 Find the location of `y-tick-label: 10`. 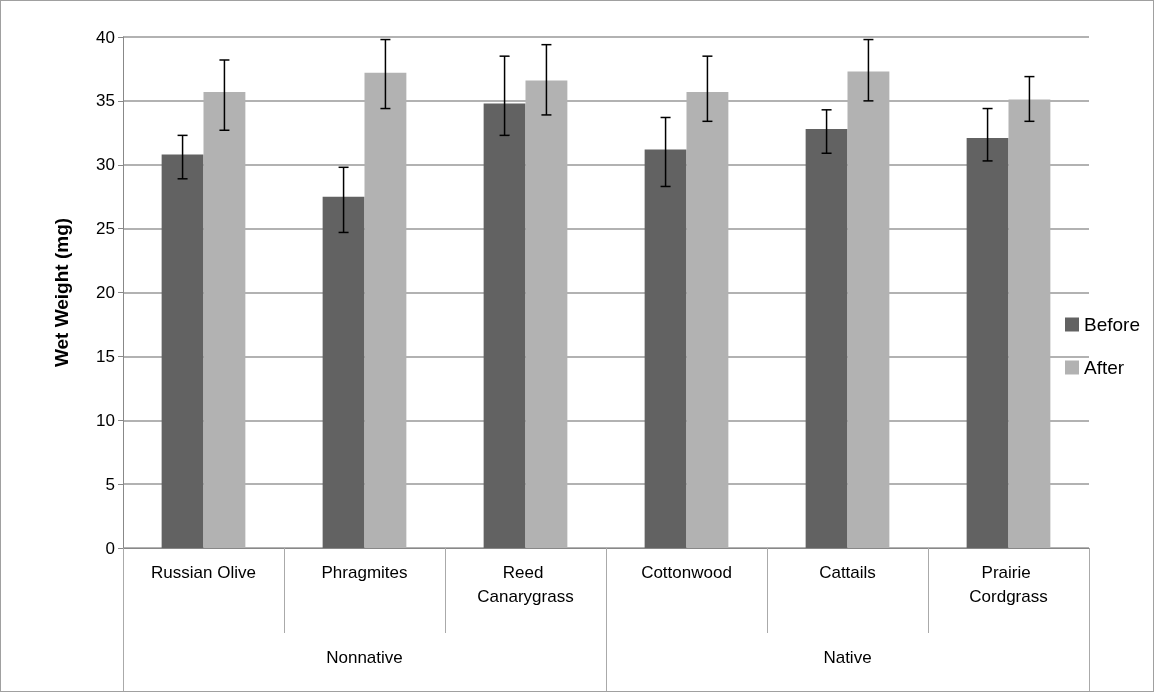

y-tick-label: 10 is located at coordinates (105, 420).